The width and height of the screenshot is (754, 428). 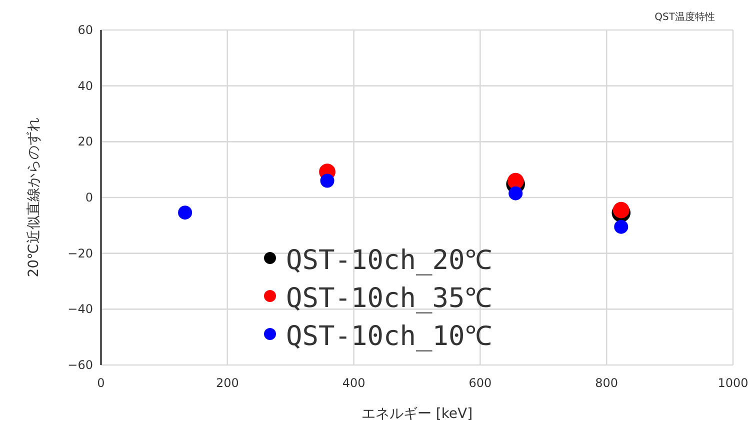 What do you see at coordinates (606, 383) in the screenshot?
I see `x-tick-label: 800` at bounding box center [606, 383].